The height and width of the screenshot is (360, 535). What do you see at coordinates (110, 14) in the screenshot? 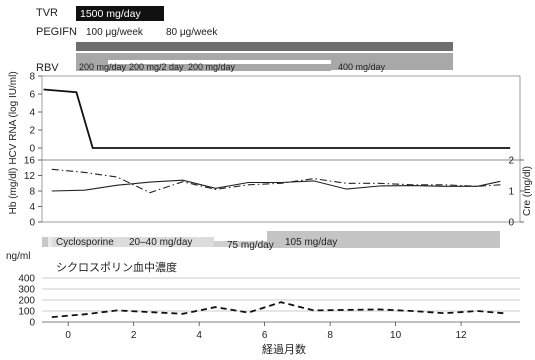
I see `tvr-dose-label: 1500 mg/day` at bounding box center [110, 14].